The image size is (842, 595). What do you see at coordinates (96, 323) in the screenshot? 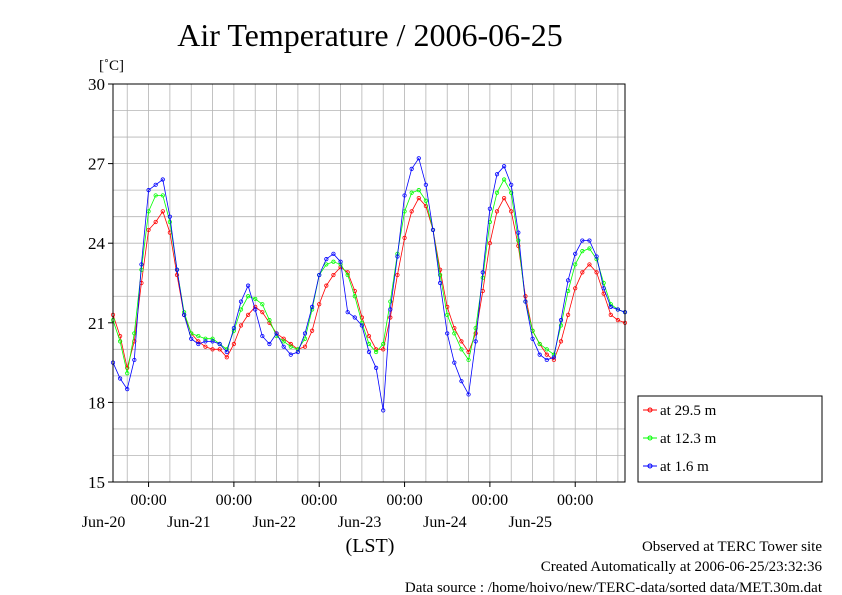
I see `y-tick-label: 21` at bounding box center [96, 323].